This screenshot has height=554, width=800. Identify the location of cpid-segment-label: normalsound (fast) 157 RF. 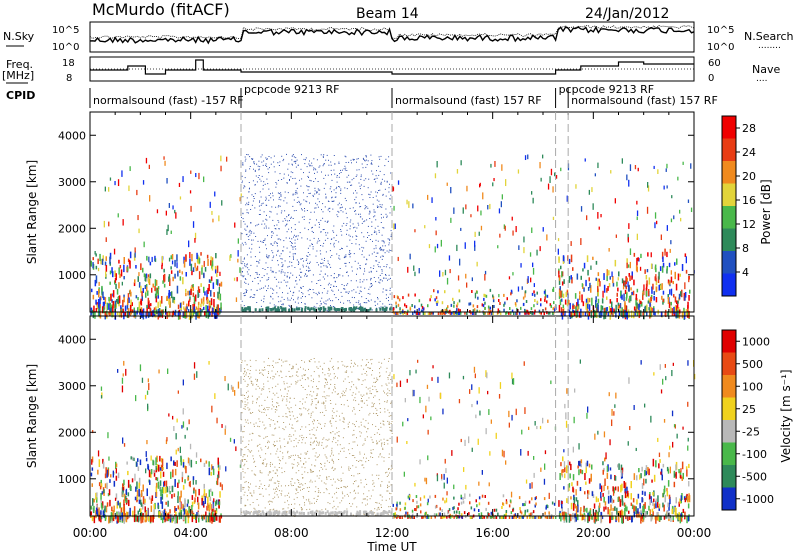
(644, 100).